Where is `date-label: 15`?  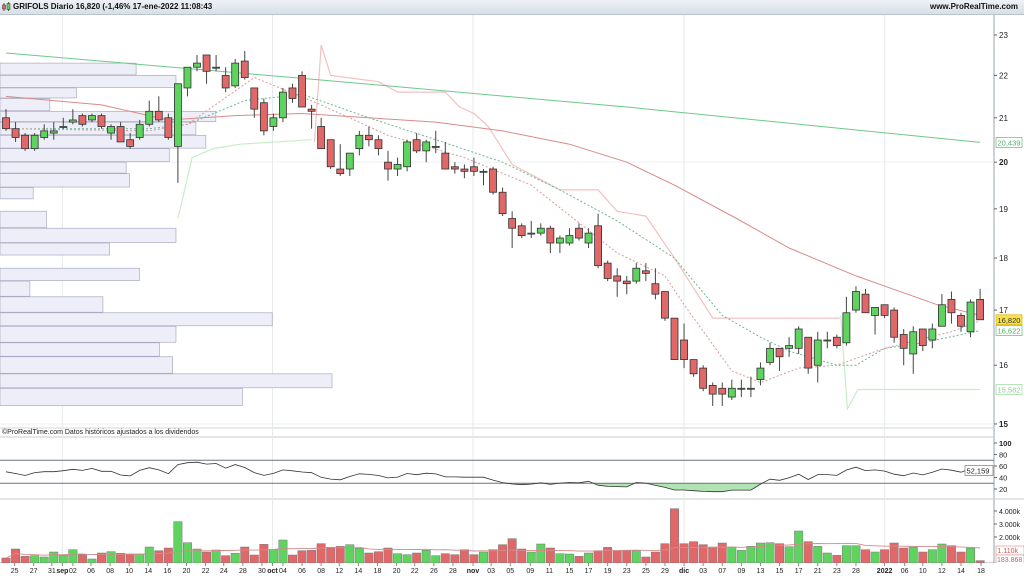 date-label: 15 is located at coordinates (780, 571).